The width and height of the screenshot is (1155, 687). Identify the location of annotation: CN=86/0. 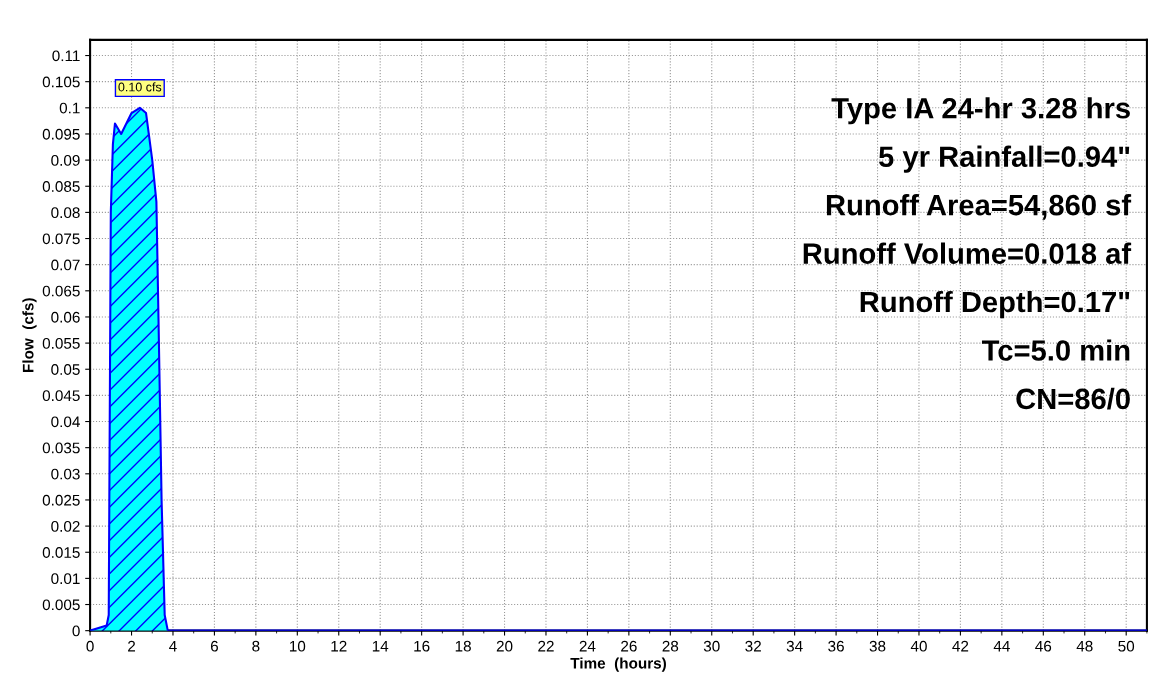
(1073, 398).